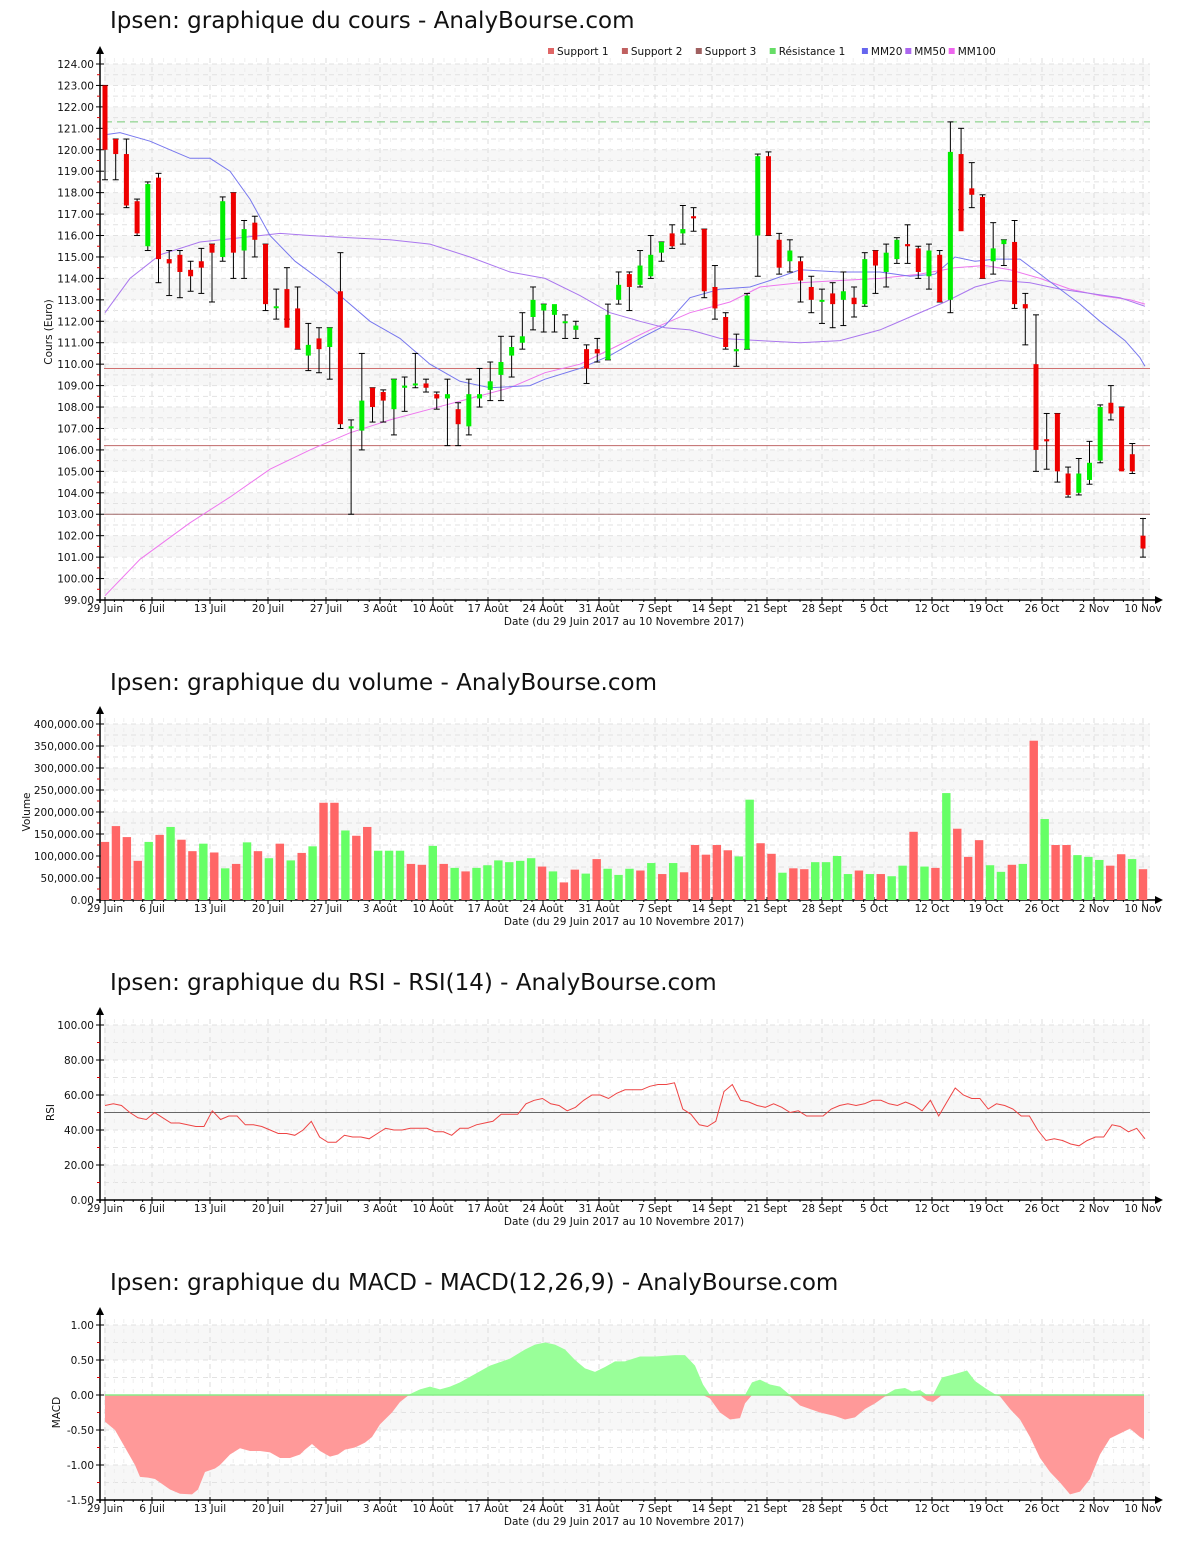 This screenshot has width=1200, height=1550. What do you see at coordinates (82, 1396) in the screenshot?
I see `macd-y-tick: 0.00` at bounding box center [82, 1396].